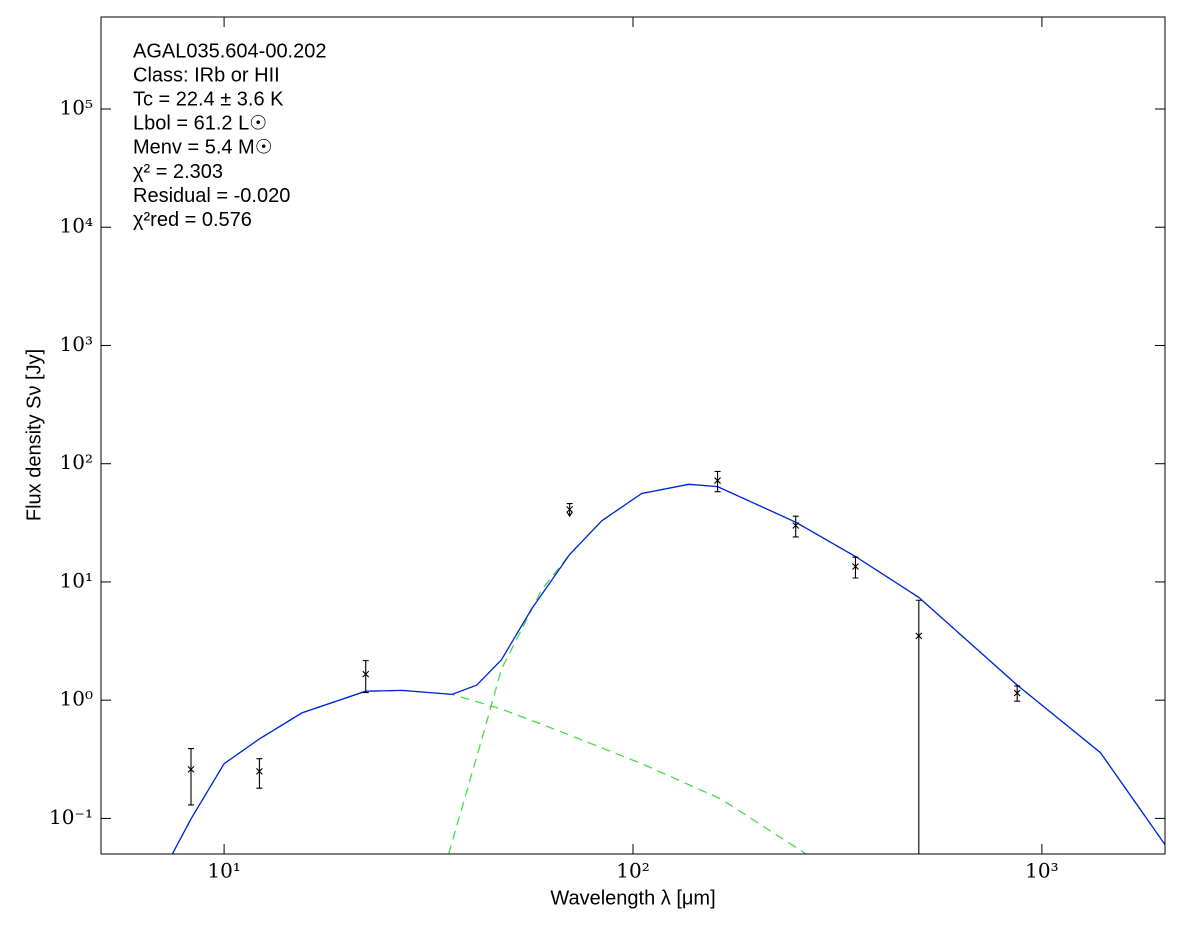  What do you see at coordinates (223, 871) in the screenshot?
I see `x-tick-label: 10¹` at bounding box center [223, 871].